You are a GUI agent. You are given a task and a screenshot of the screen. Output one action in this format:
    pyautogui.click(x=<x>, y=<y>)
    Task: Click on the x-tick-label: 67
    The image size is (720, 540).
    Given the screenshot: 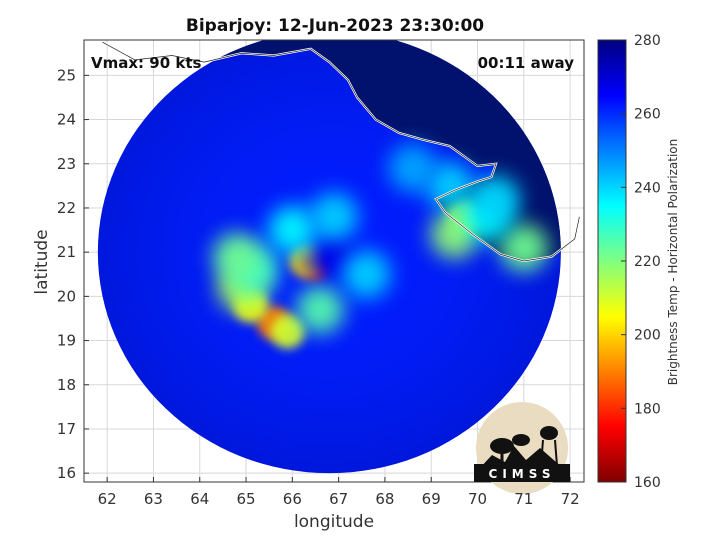 What is the action you would take?
    pyautogui.click(x=338, y=499)
    